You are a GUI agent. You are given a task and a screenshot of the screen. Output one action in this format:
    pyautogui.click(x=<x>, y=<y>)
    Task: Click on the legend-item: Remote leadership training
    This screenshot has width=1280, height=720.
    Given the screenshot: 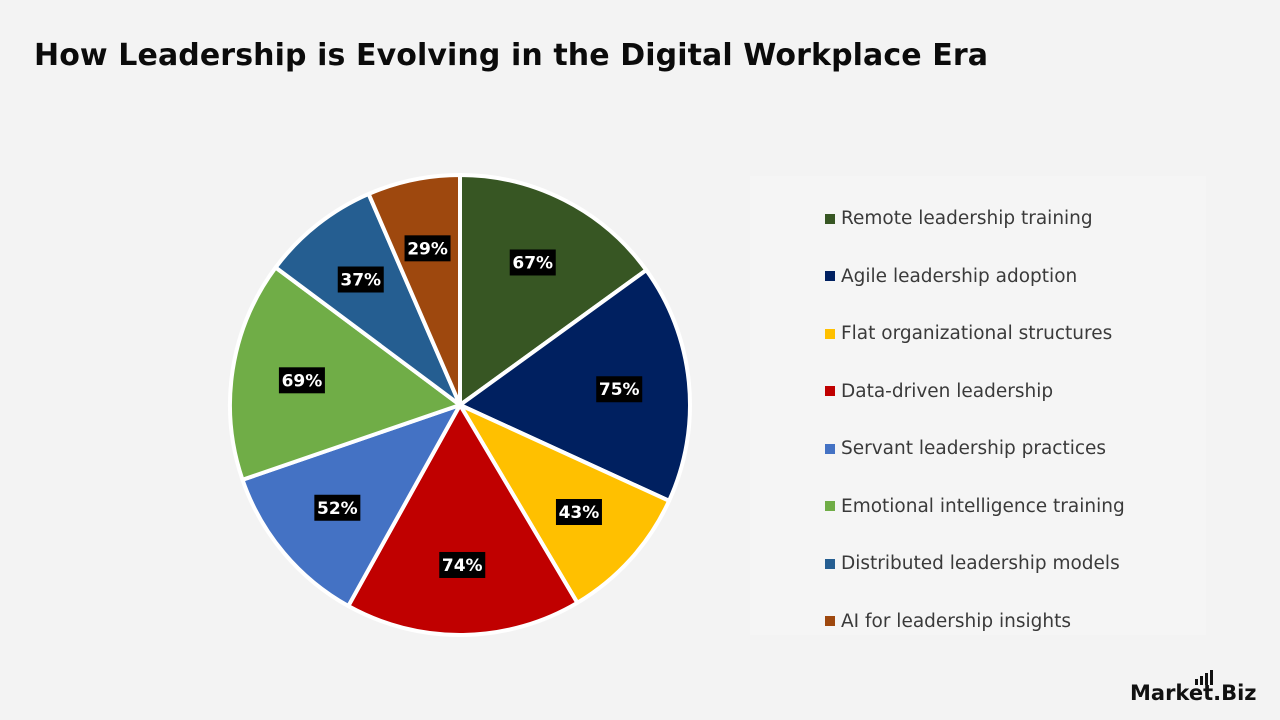 What is the action you would take?
    pyautogui.click(x=1015, y=219)
    